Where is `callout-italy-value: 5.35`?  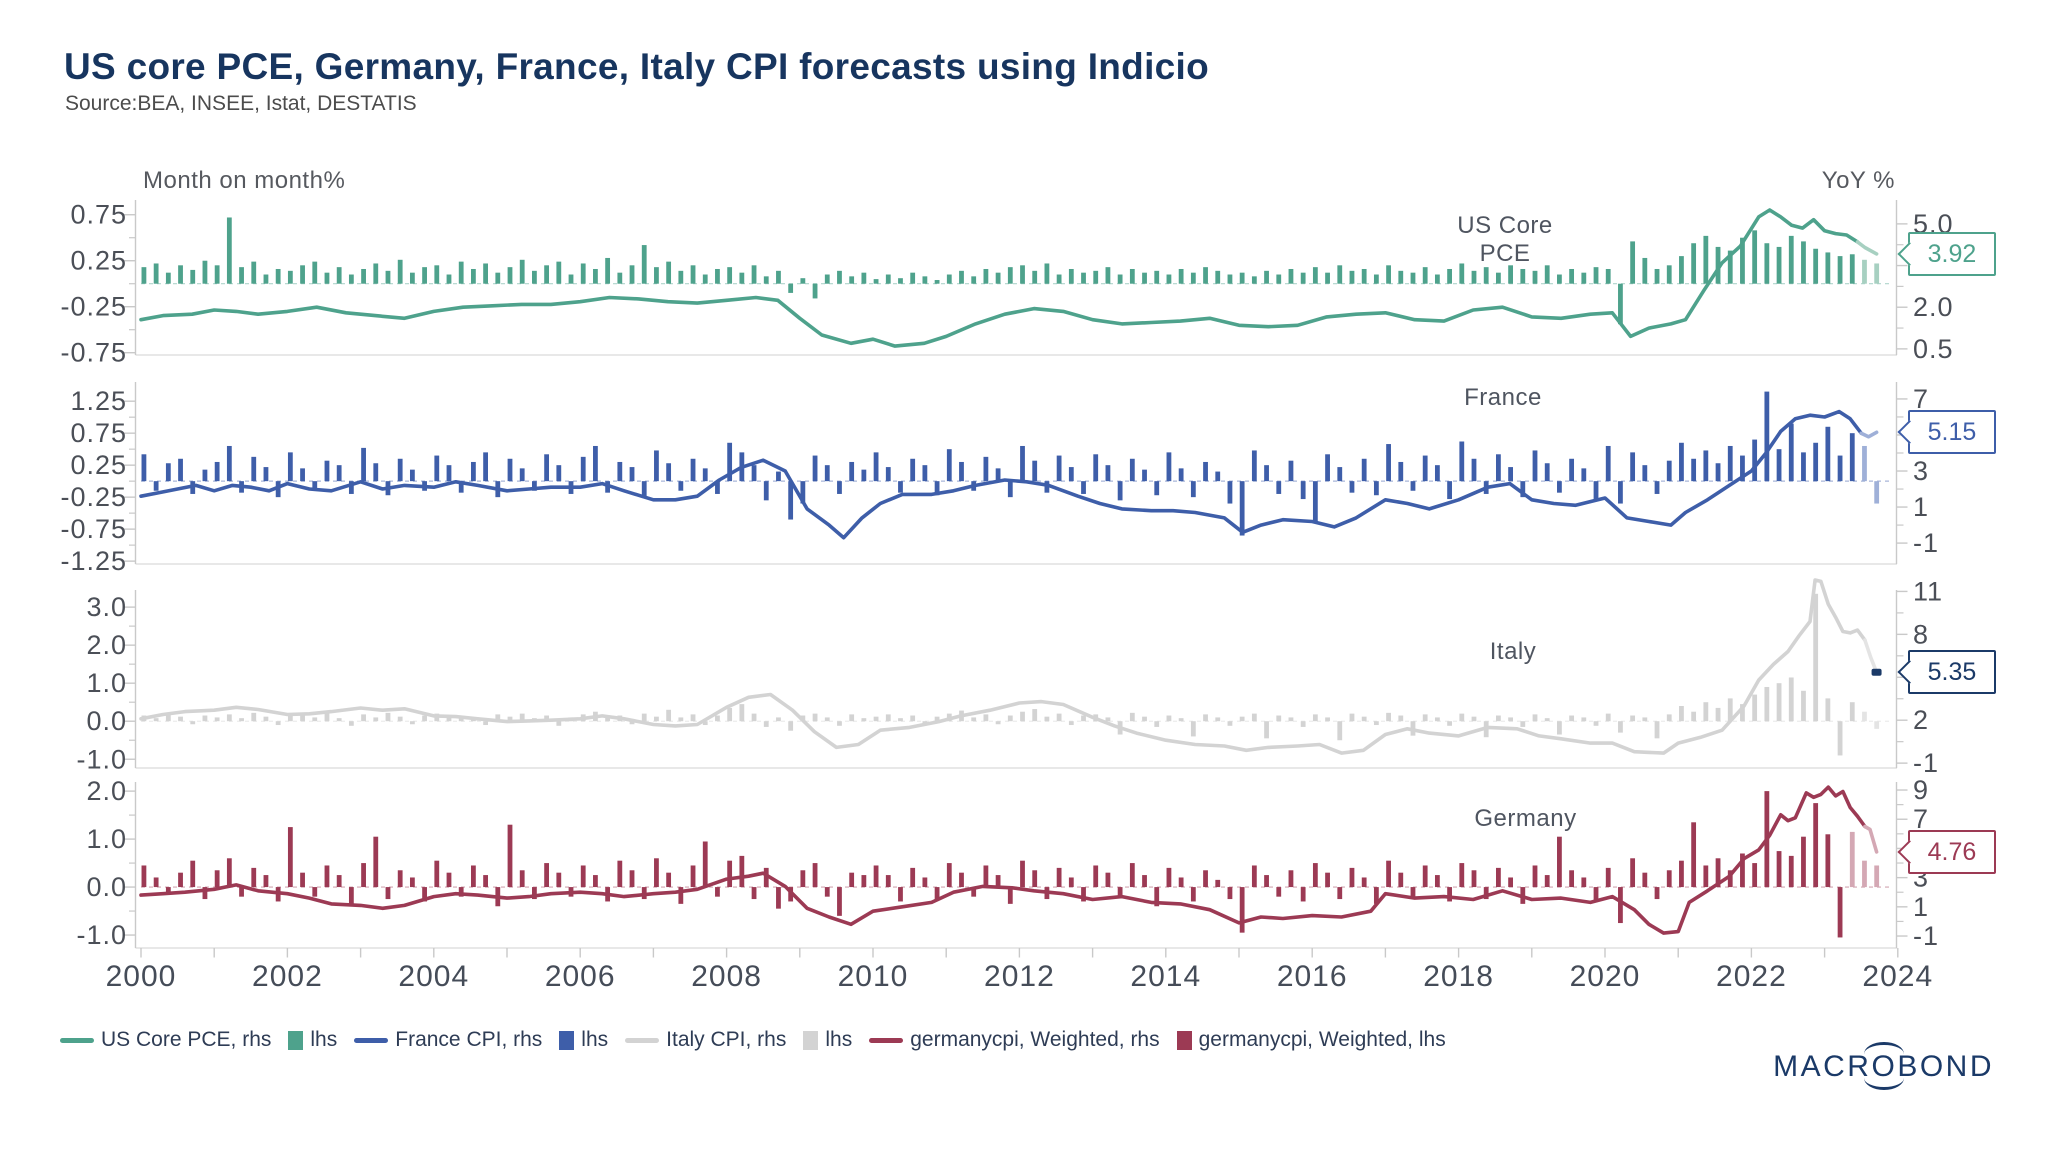 callout-italy-value: 5.35 is located at coordinates (1952, 672).